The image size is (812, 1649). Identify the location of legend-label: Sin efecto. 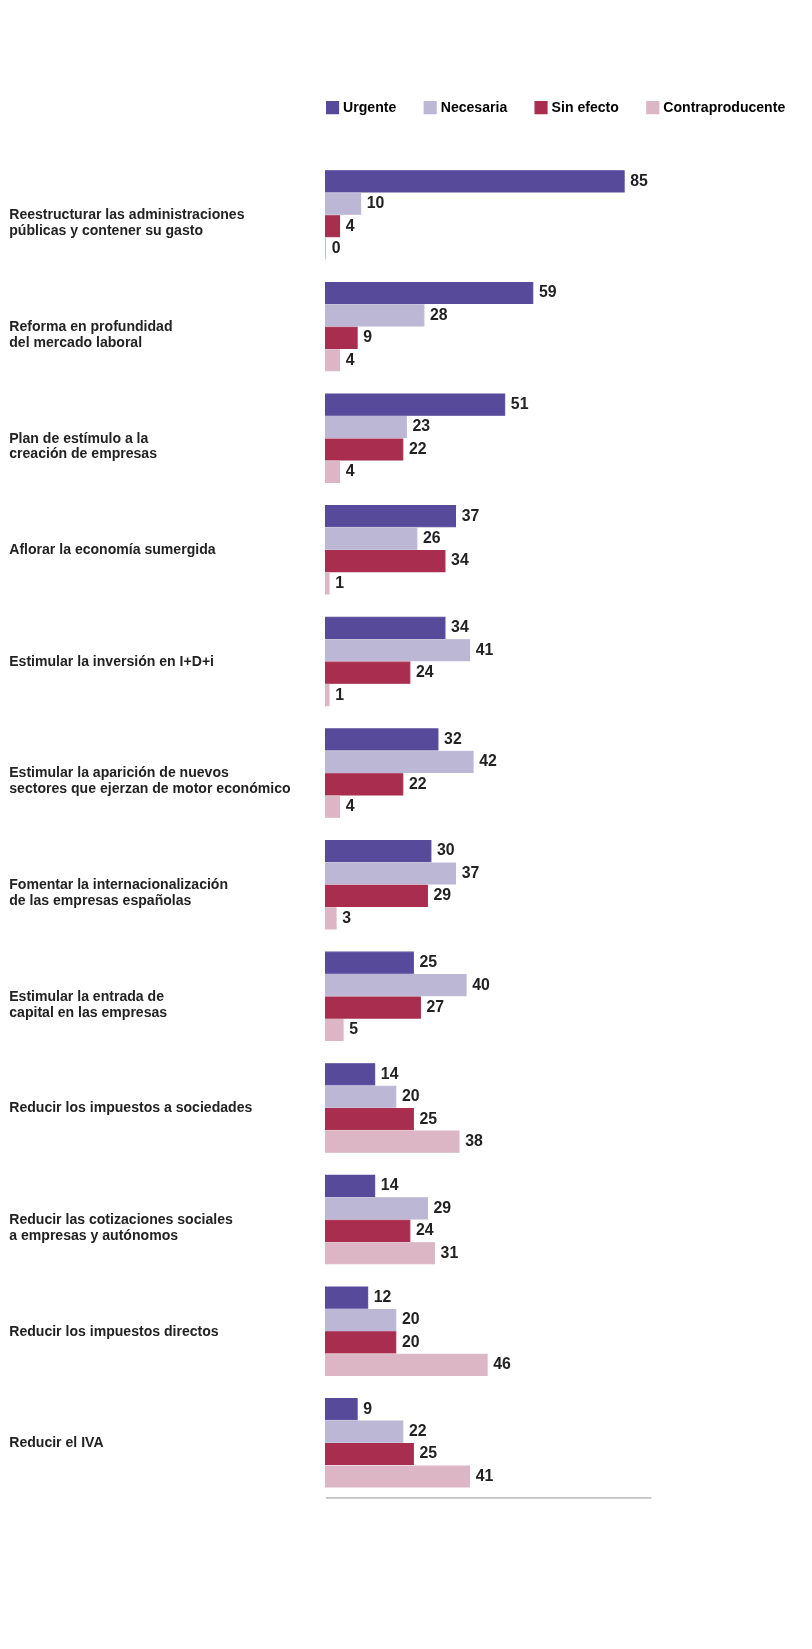
(585, 107).